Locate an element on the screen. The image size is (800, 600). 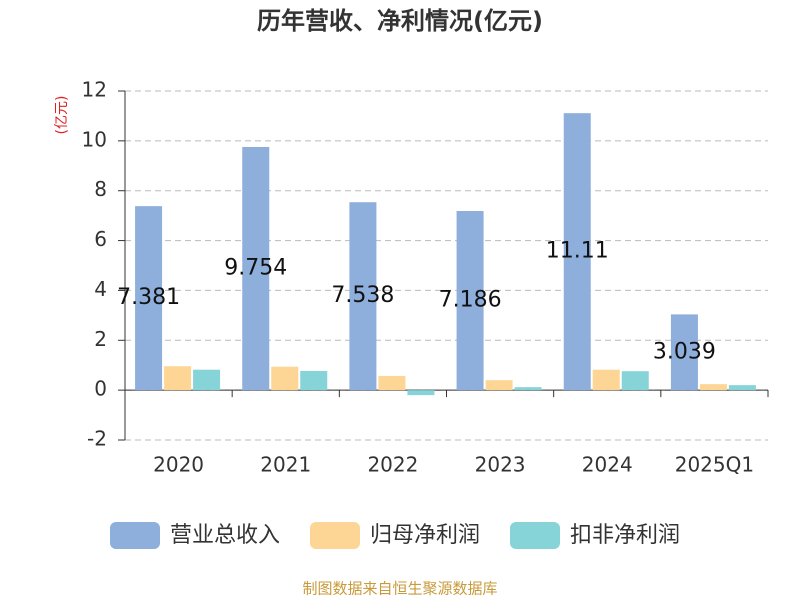
chart-title: 历年营收、净利情况(亿元) is located at coordinates (400, 21).